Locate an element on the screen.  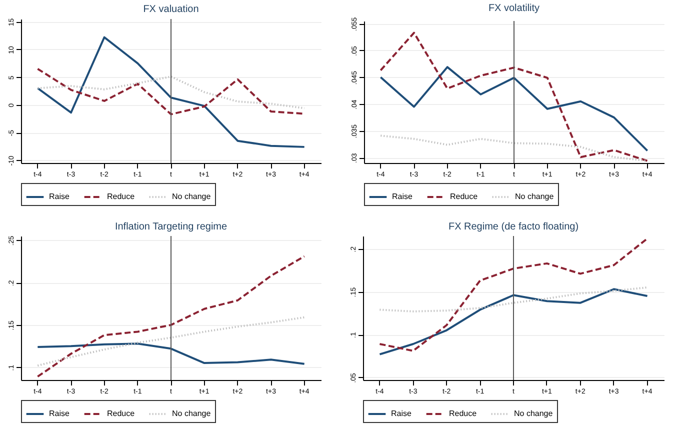
chart-title: FX valuation is located at coordinates (171, 9).